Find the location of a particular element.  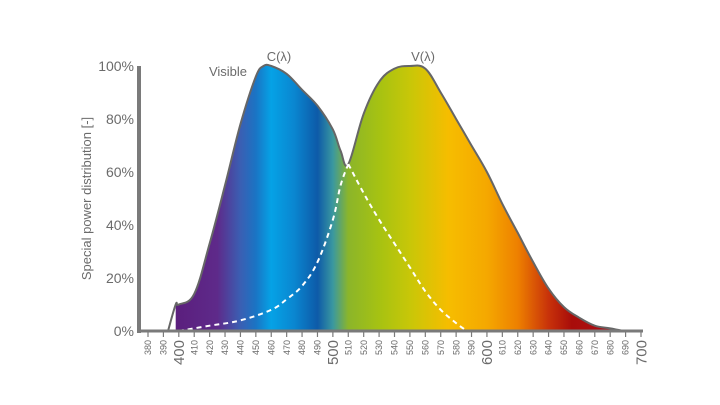

v-lambda-dashed is located at coordinates (264, 247).